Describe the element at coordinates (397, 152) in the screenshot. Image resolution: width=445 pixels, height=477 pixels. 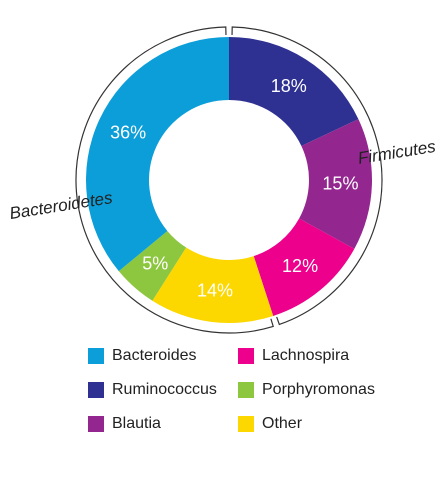
I see `group-label-firmicutes: Firmicutes` at that location.